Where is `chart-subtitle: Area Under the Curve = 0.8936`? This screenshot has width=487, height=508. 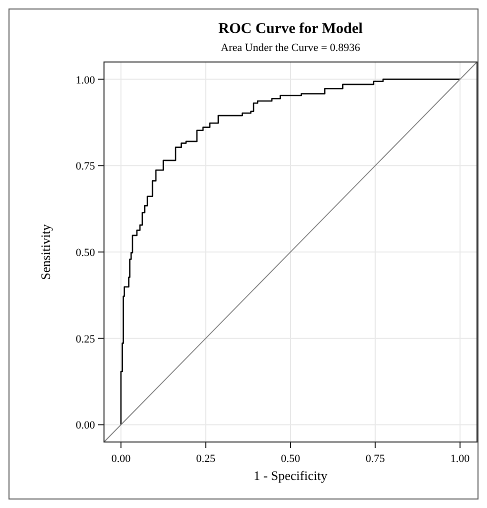 chart-subtitle: Area Under the Curve = 0.8936 is located at coordinates (290, 48).